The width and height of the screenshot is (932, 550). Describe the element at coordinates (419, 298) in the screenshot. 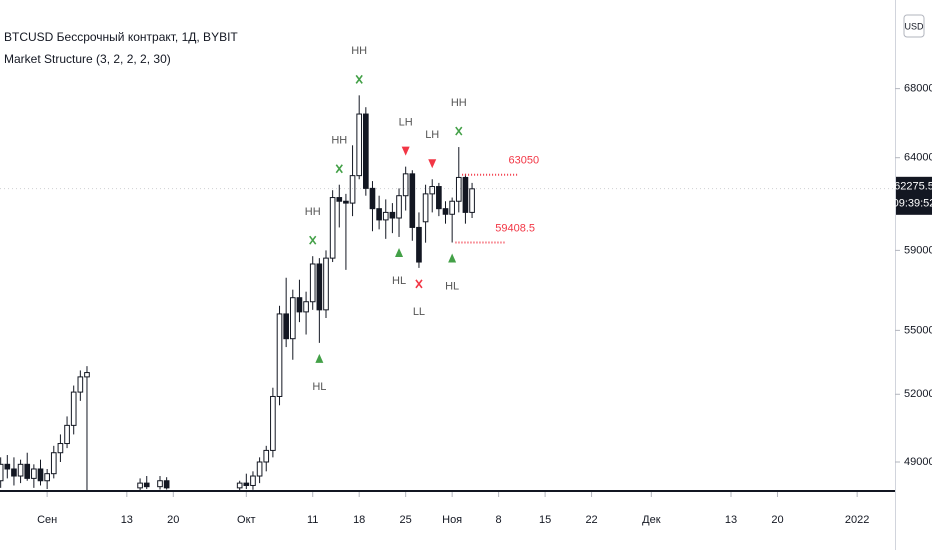

I see `structure-marker: LL` at that location.